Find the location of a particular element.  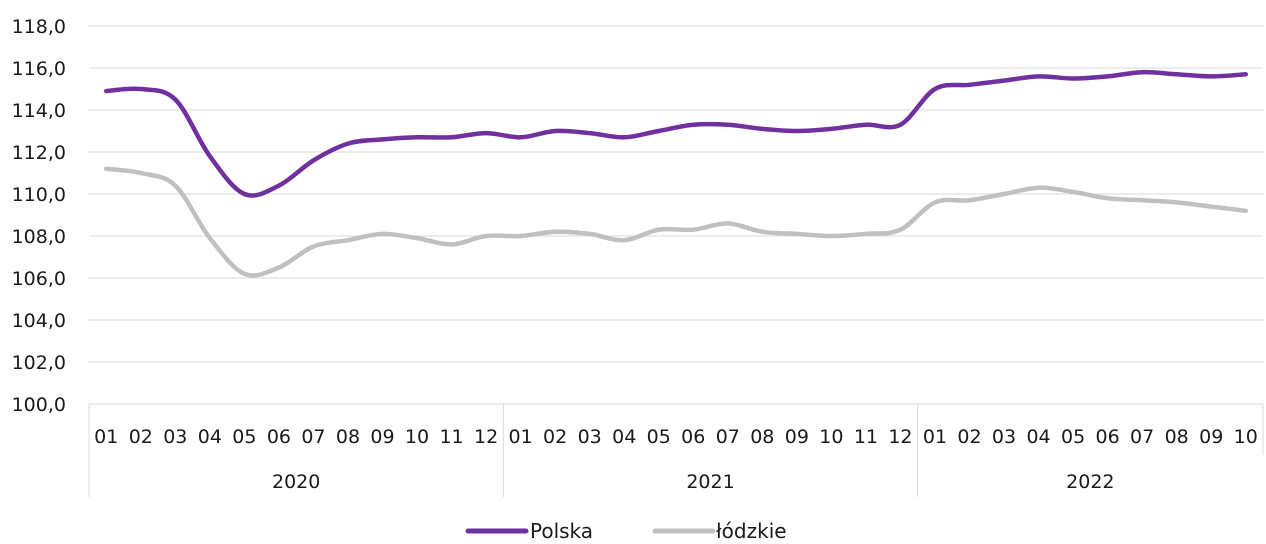

year-label: 2022 is located at coordinates (1090, 482).